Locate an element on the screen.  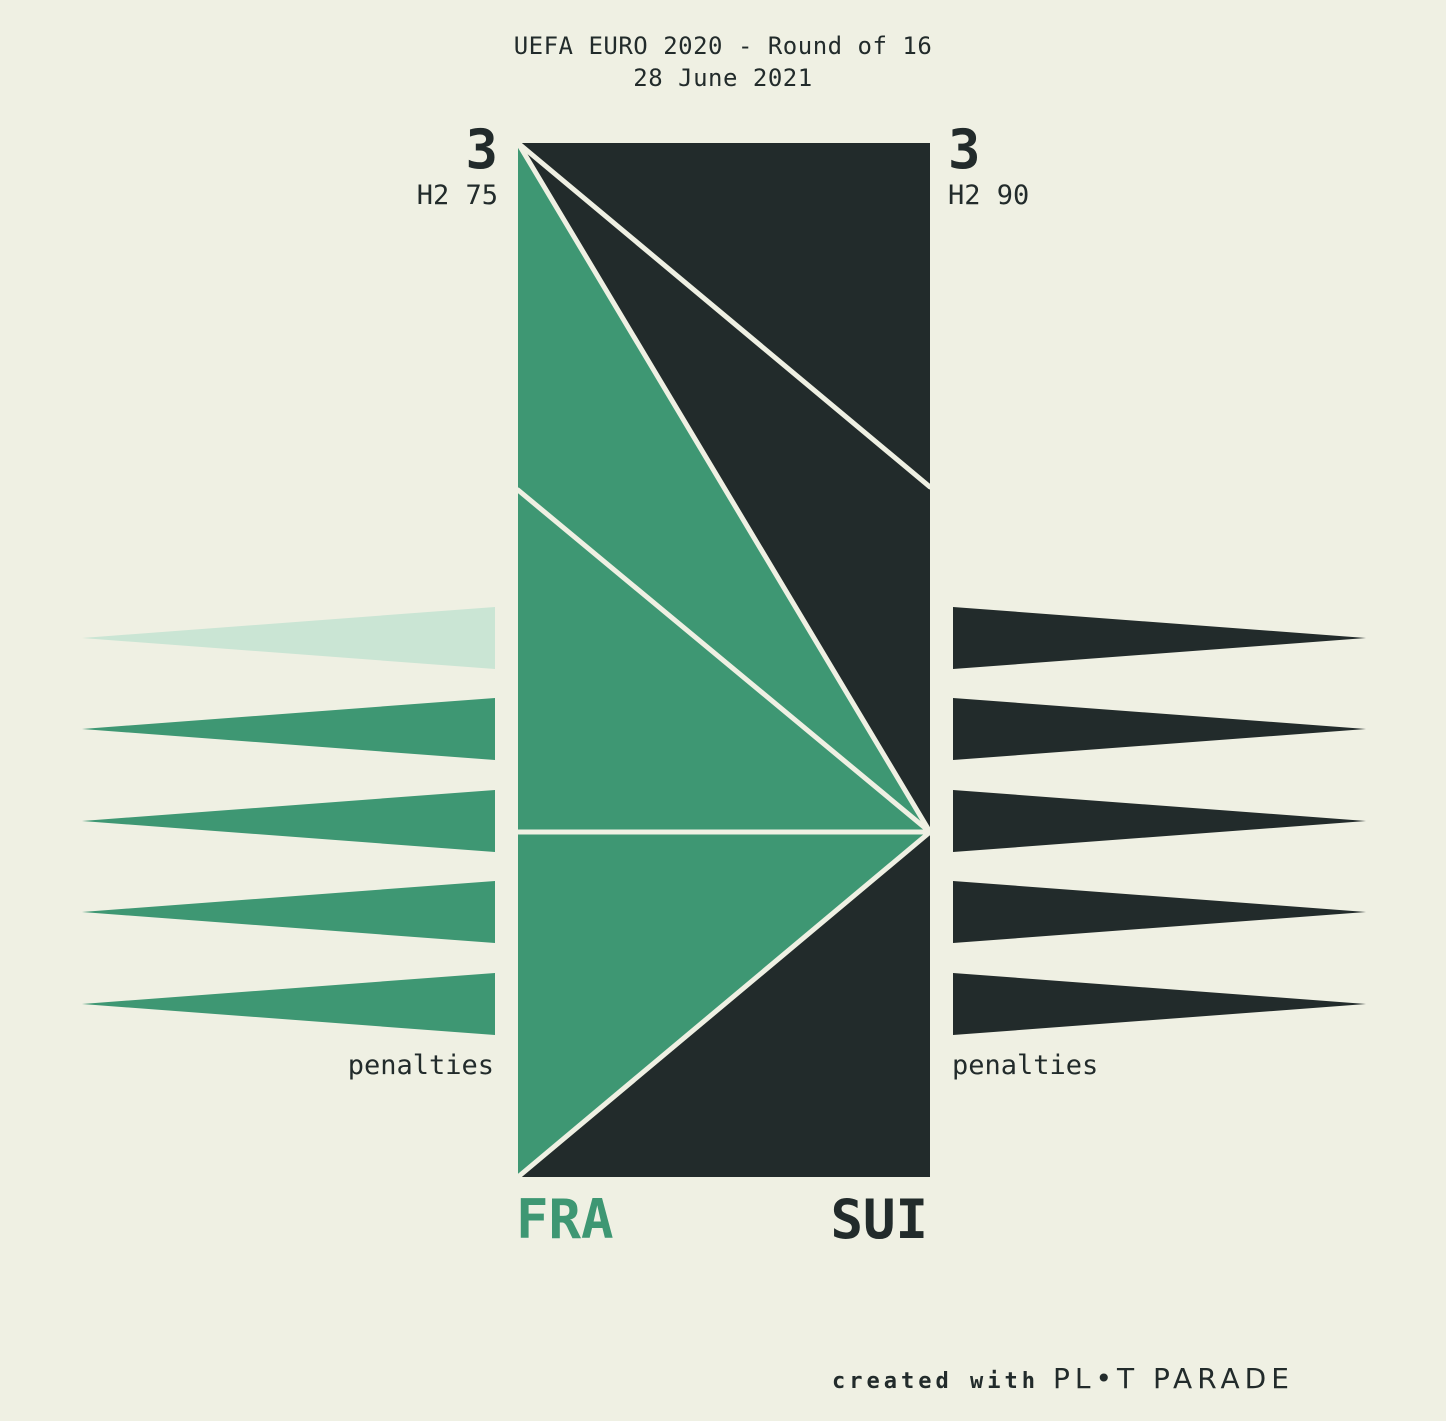
penalties-left is located at coordinates (288, 821).